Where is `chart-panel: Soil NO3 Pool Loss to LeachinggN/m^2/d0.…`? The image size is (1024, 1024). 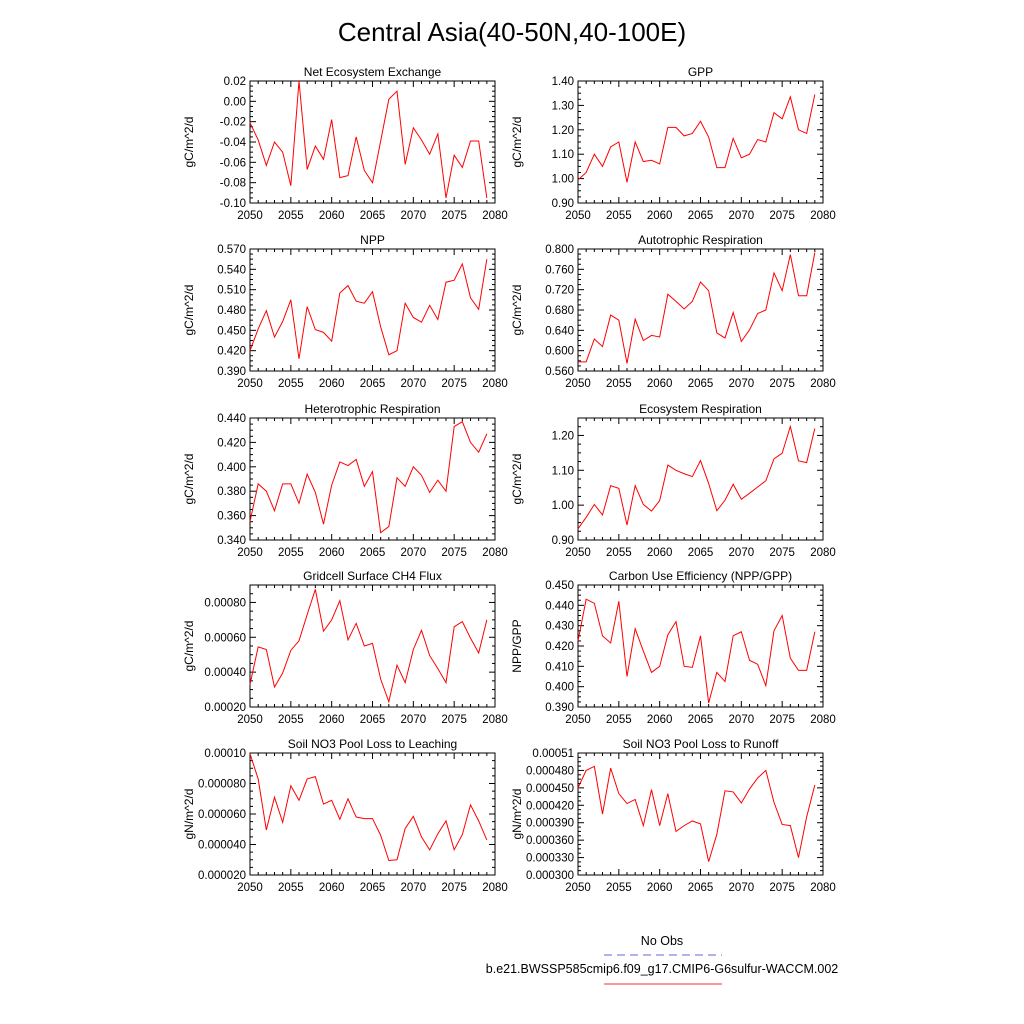
chart-panel: Soil NO3 Pool Loss to LeachinggN/m^2/d0.… is located at coordinates (345, 815).